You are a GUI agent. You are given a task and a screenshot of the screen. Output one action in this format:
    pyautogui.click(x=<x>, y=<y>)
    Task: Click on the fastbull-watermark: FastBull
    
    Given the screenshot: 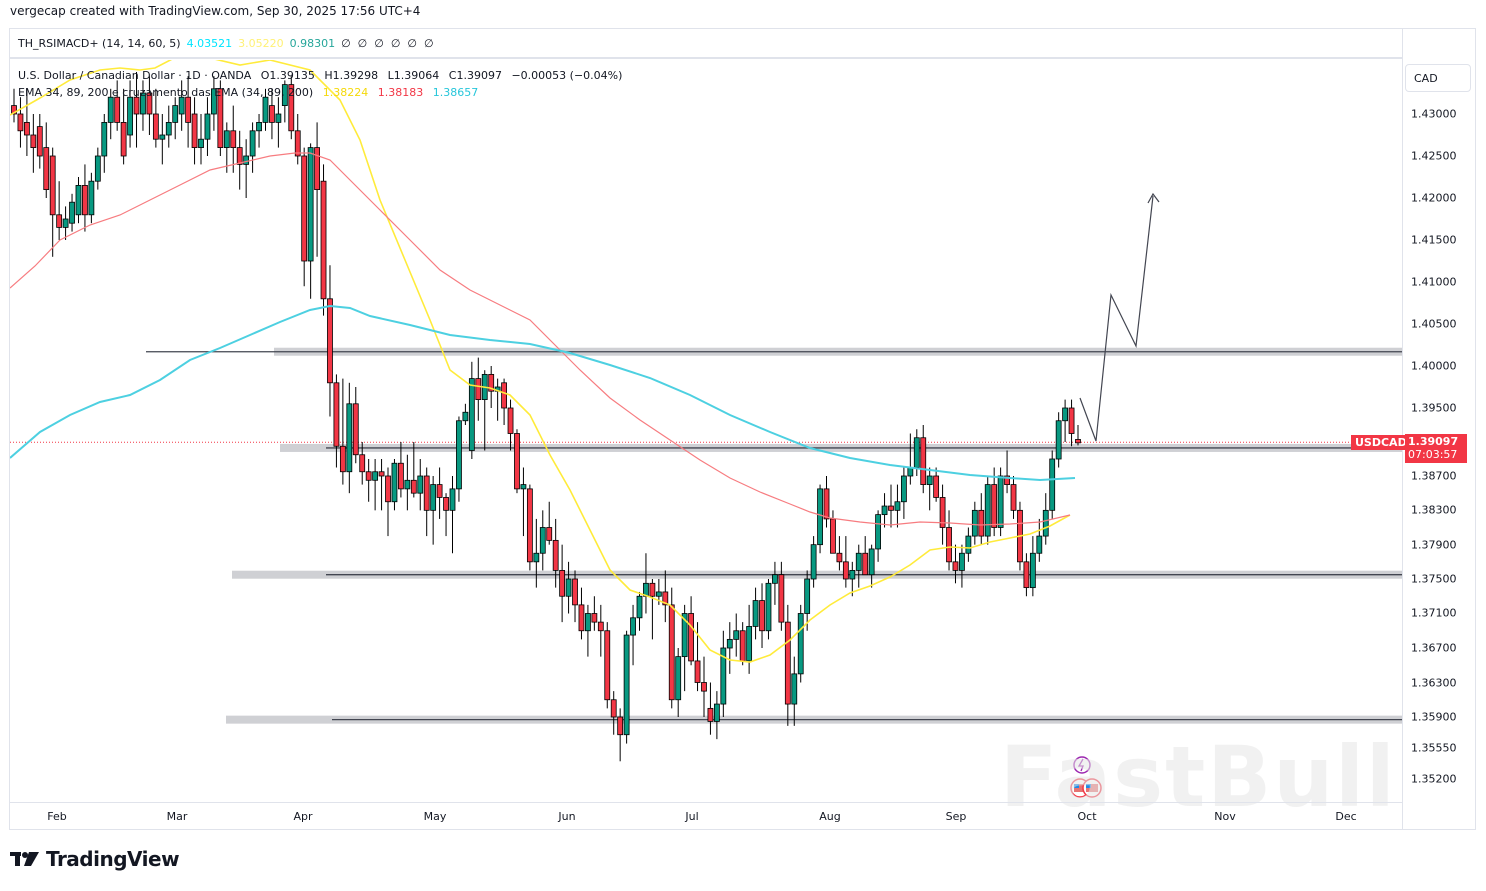 What is the action you would take?
    pyautogui.click(x=1198, y=777)
    